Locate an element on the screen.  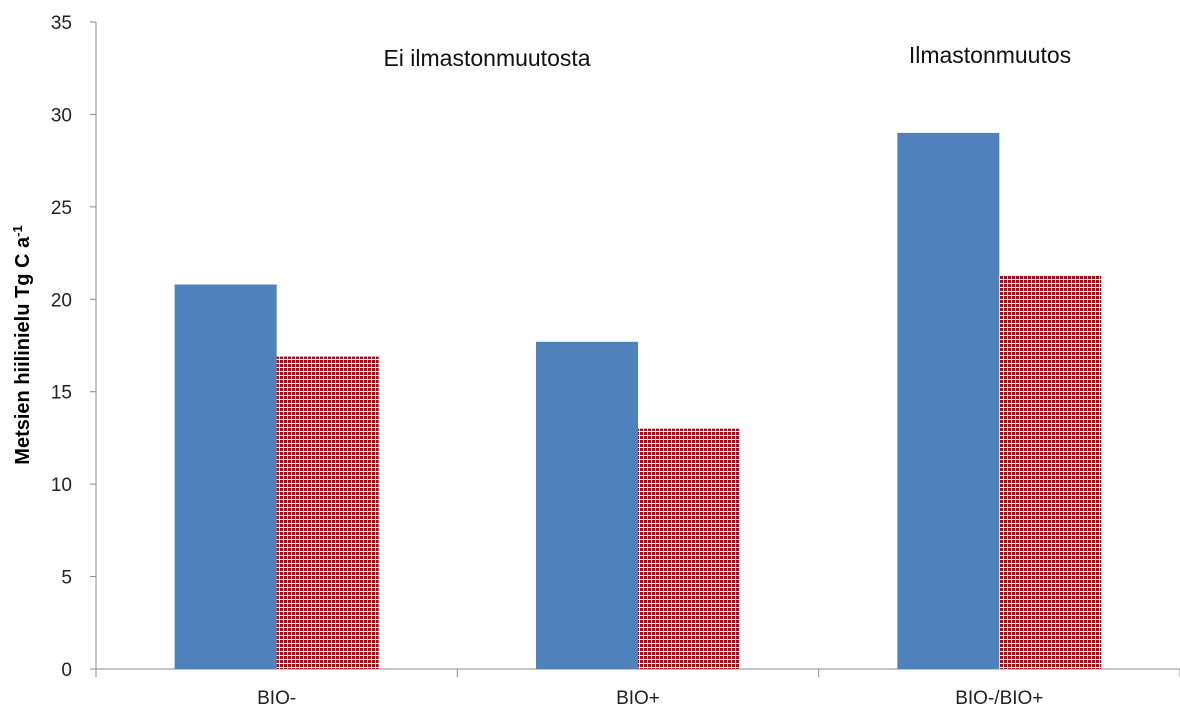
y-tick-label: 0 is located at coordinates (66, 670).